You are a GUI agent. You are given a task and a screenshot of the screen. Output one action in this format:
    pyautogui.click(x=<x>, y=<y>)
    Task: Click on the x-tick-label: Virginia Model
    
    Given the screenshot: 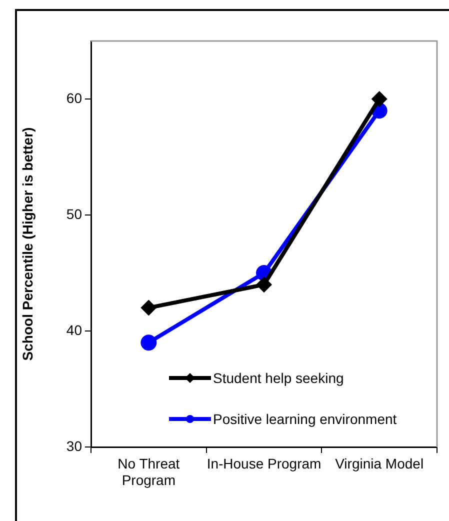 What is the action you would take?
    pyautogui.click(x=379, y=463)
    